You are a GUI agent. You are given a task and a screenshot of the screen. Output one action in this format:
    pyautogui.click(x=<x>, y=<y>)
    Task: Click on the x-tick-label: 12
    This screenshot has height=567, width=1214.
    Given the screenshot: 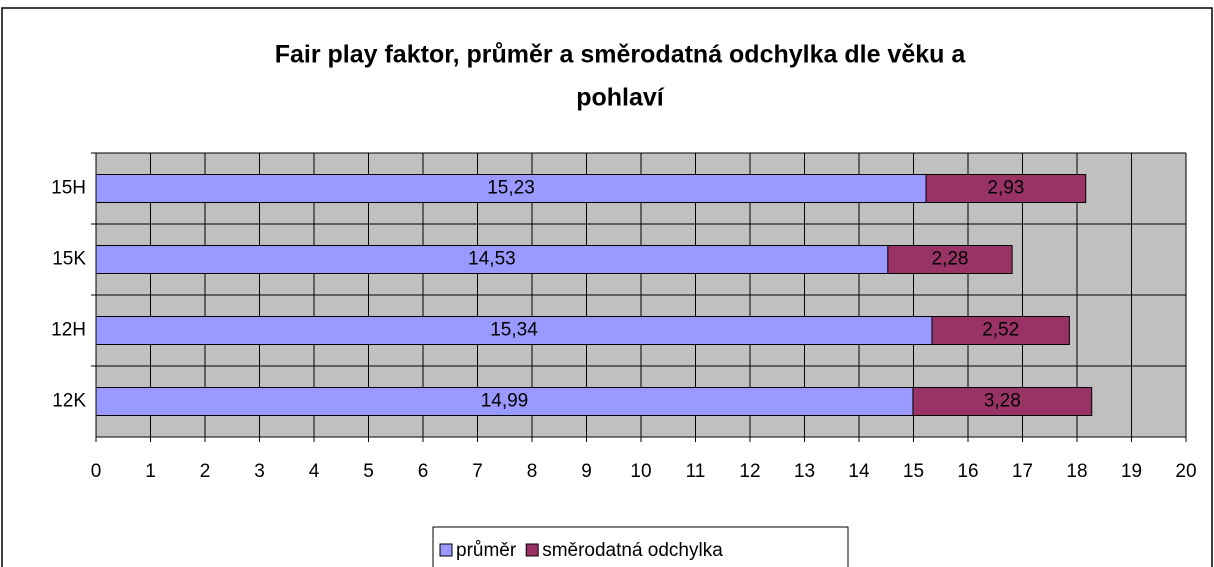 What is the action you would take?
    pyautogui.click(x=749, y=471)
    